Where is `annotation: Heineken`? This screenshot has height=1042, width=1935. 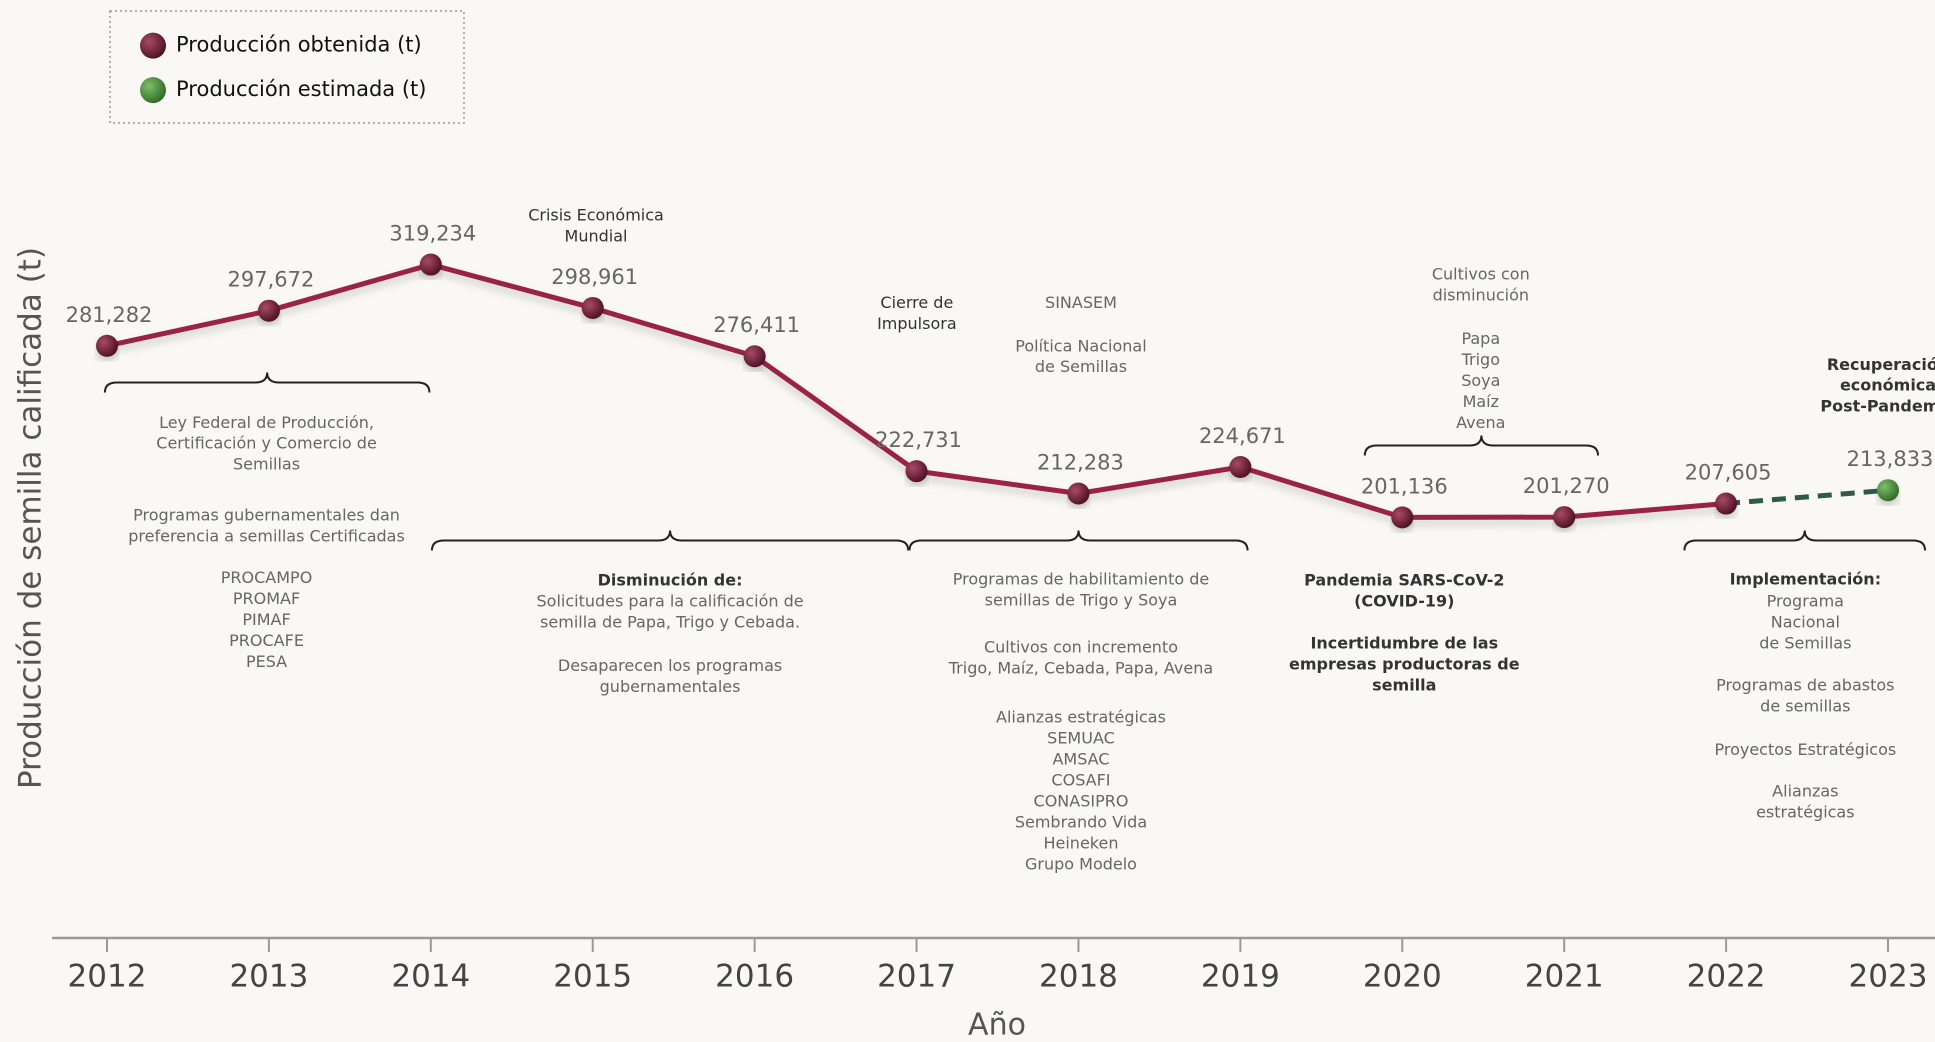 annotation: Heineken is located at coordinates (1080, 843).